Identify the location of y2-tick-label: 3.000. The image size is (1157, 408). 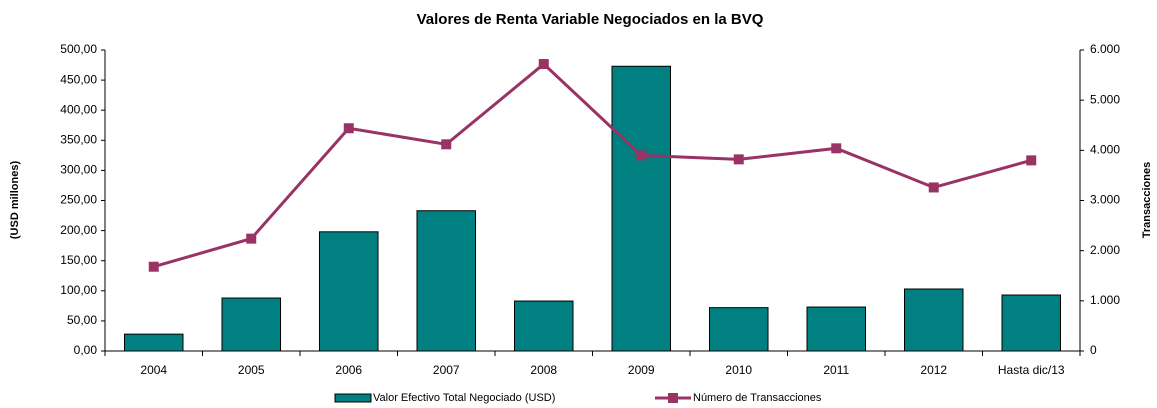
(1105, 200).